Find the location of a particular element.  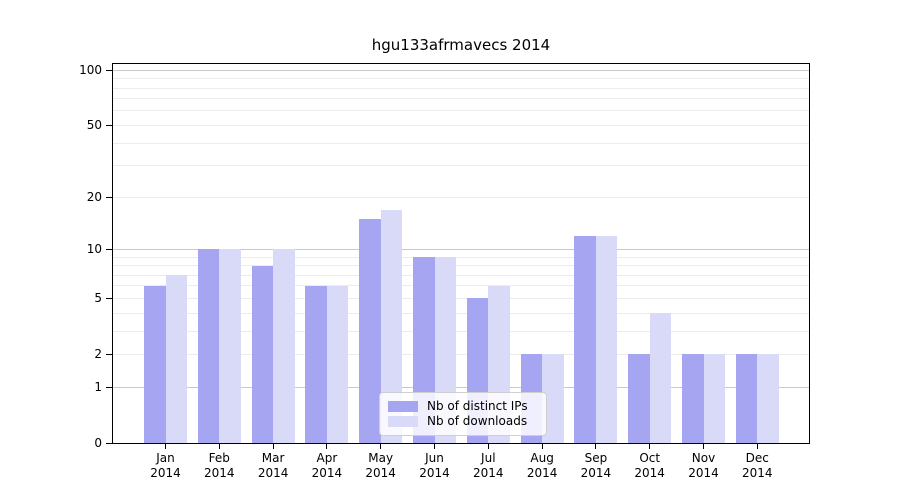

legend: Nb of distinct IPs Nb of downloads is located at coordinates (463, 414).